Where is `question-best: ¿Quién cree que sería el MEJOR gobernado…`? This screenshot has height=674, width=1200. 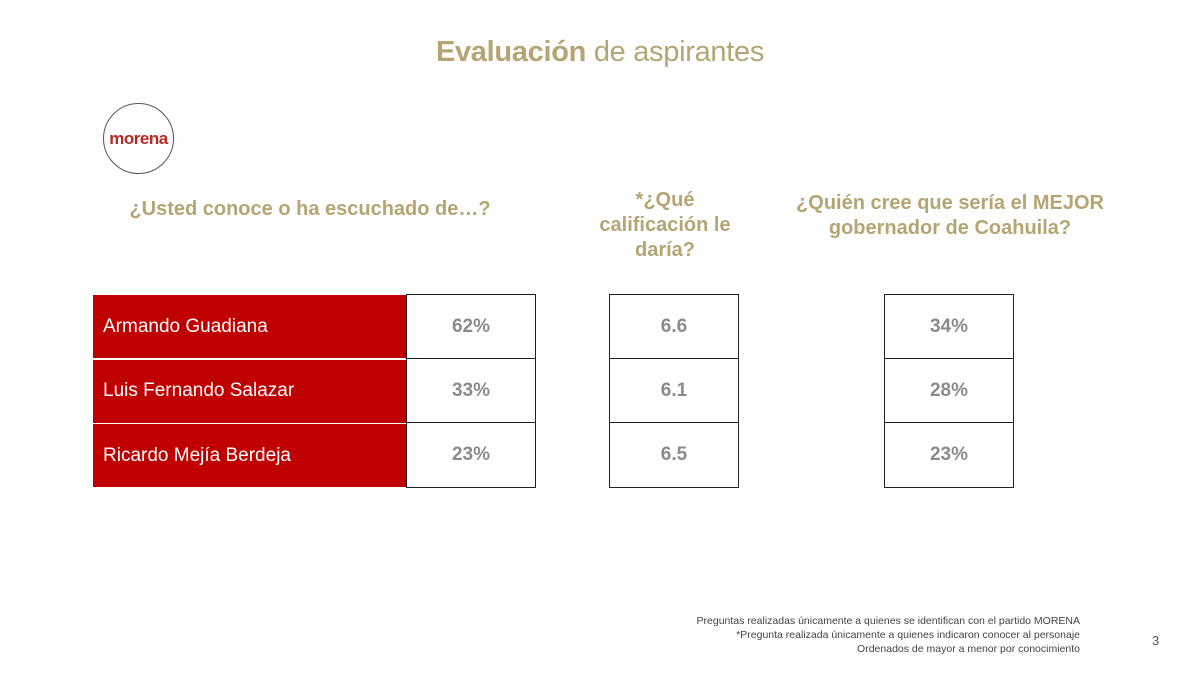
question-best: ¿Quién cree que sería el MEJOR gobernado… is located at coordinates (950, 215).